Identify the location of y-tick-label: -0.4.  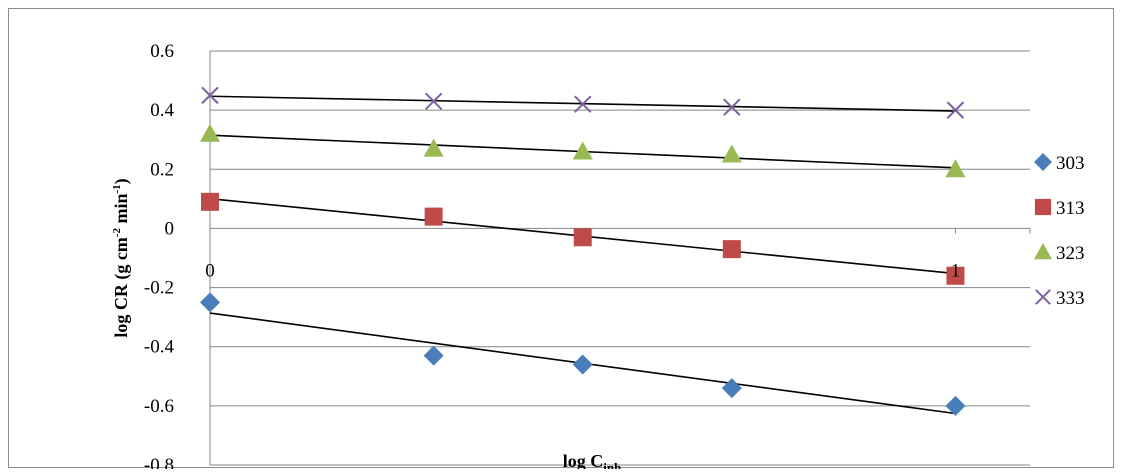
(159, 347).